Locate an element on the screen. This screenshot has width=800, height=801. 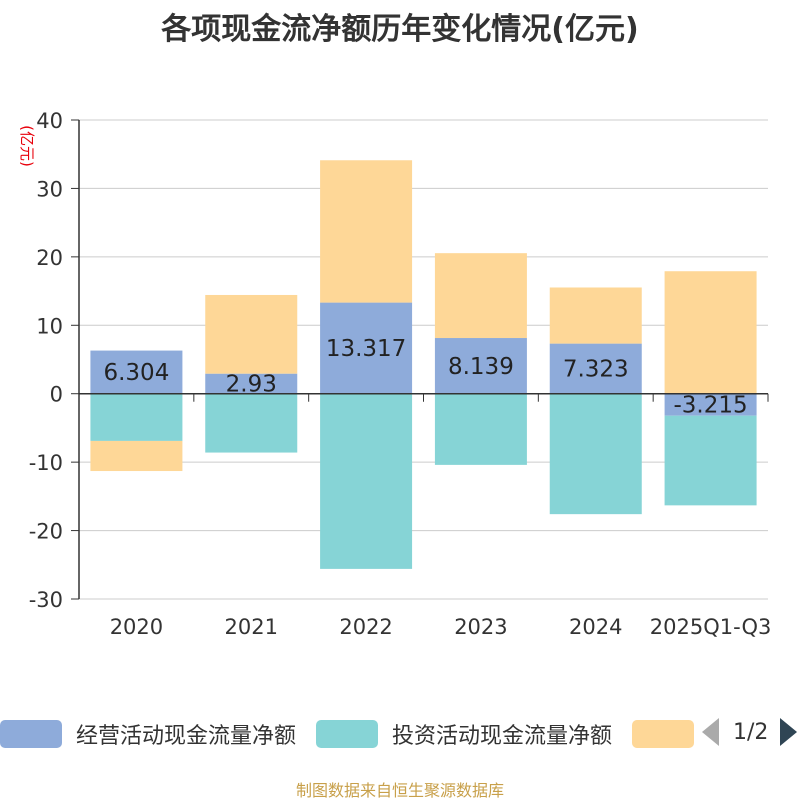
legend-swatch-operating is located at coordinates (31, 734).